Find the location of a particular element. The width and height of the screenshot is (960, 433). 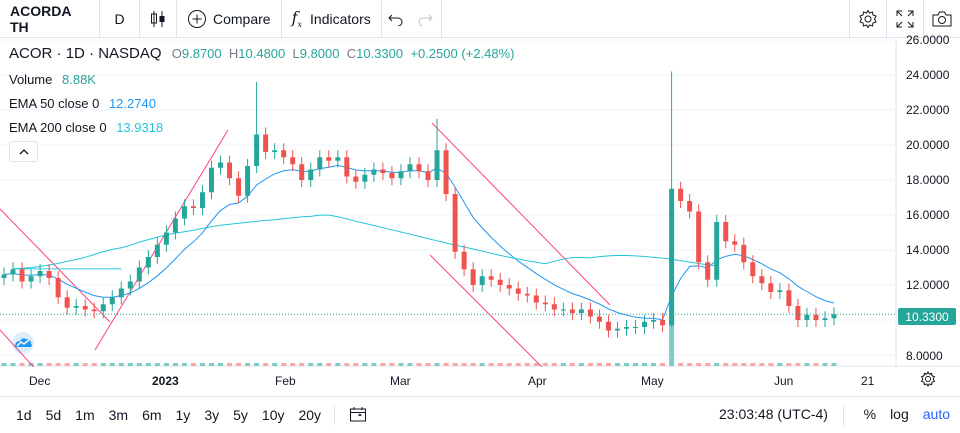

range-1m: 1m is located at coordinates (85, 415).